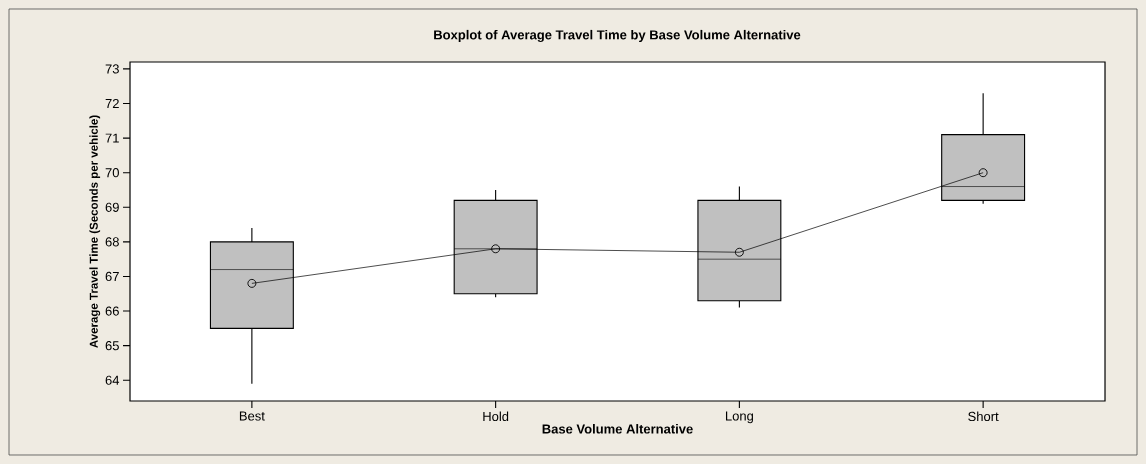  What do you see at coordinates (252, 416) in the screenshot?
I see `x-tick-label: Best` at bounding box center [252, 416].